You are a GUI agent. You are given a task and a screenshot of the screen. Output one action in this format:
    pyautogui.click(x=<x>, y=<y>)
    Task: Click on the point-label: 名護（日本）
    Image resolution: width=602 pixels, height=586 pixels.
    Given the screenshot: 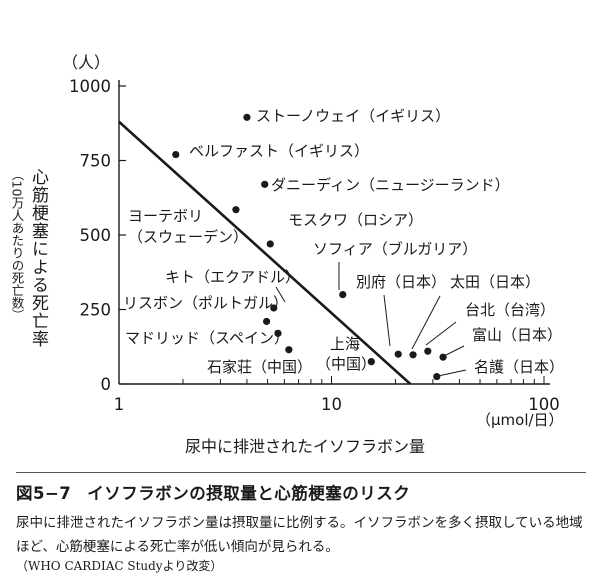 What is the action you would take?
    pyautogui.click(x=519, y=367)
    